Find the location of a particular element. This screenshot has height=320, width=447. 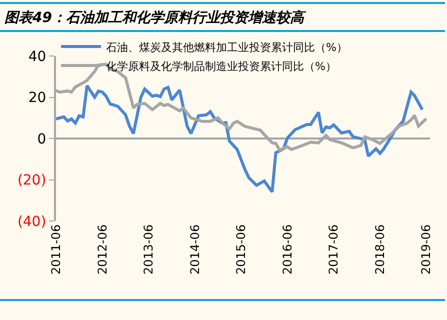

y-tick-label: 20 is located at coordinates (37, 98).